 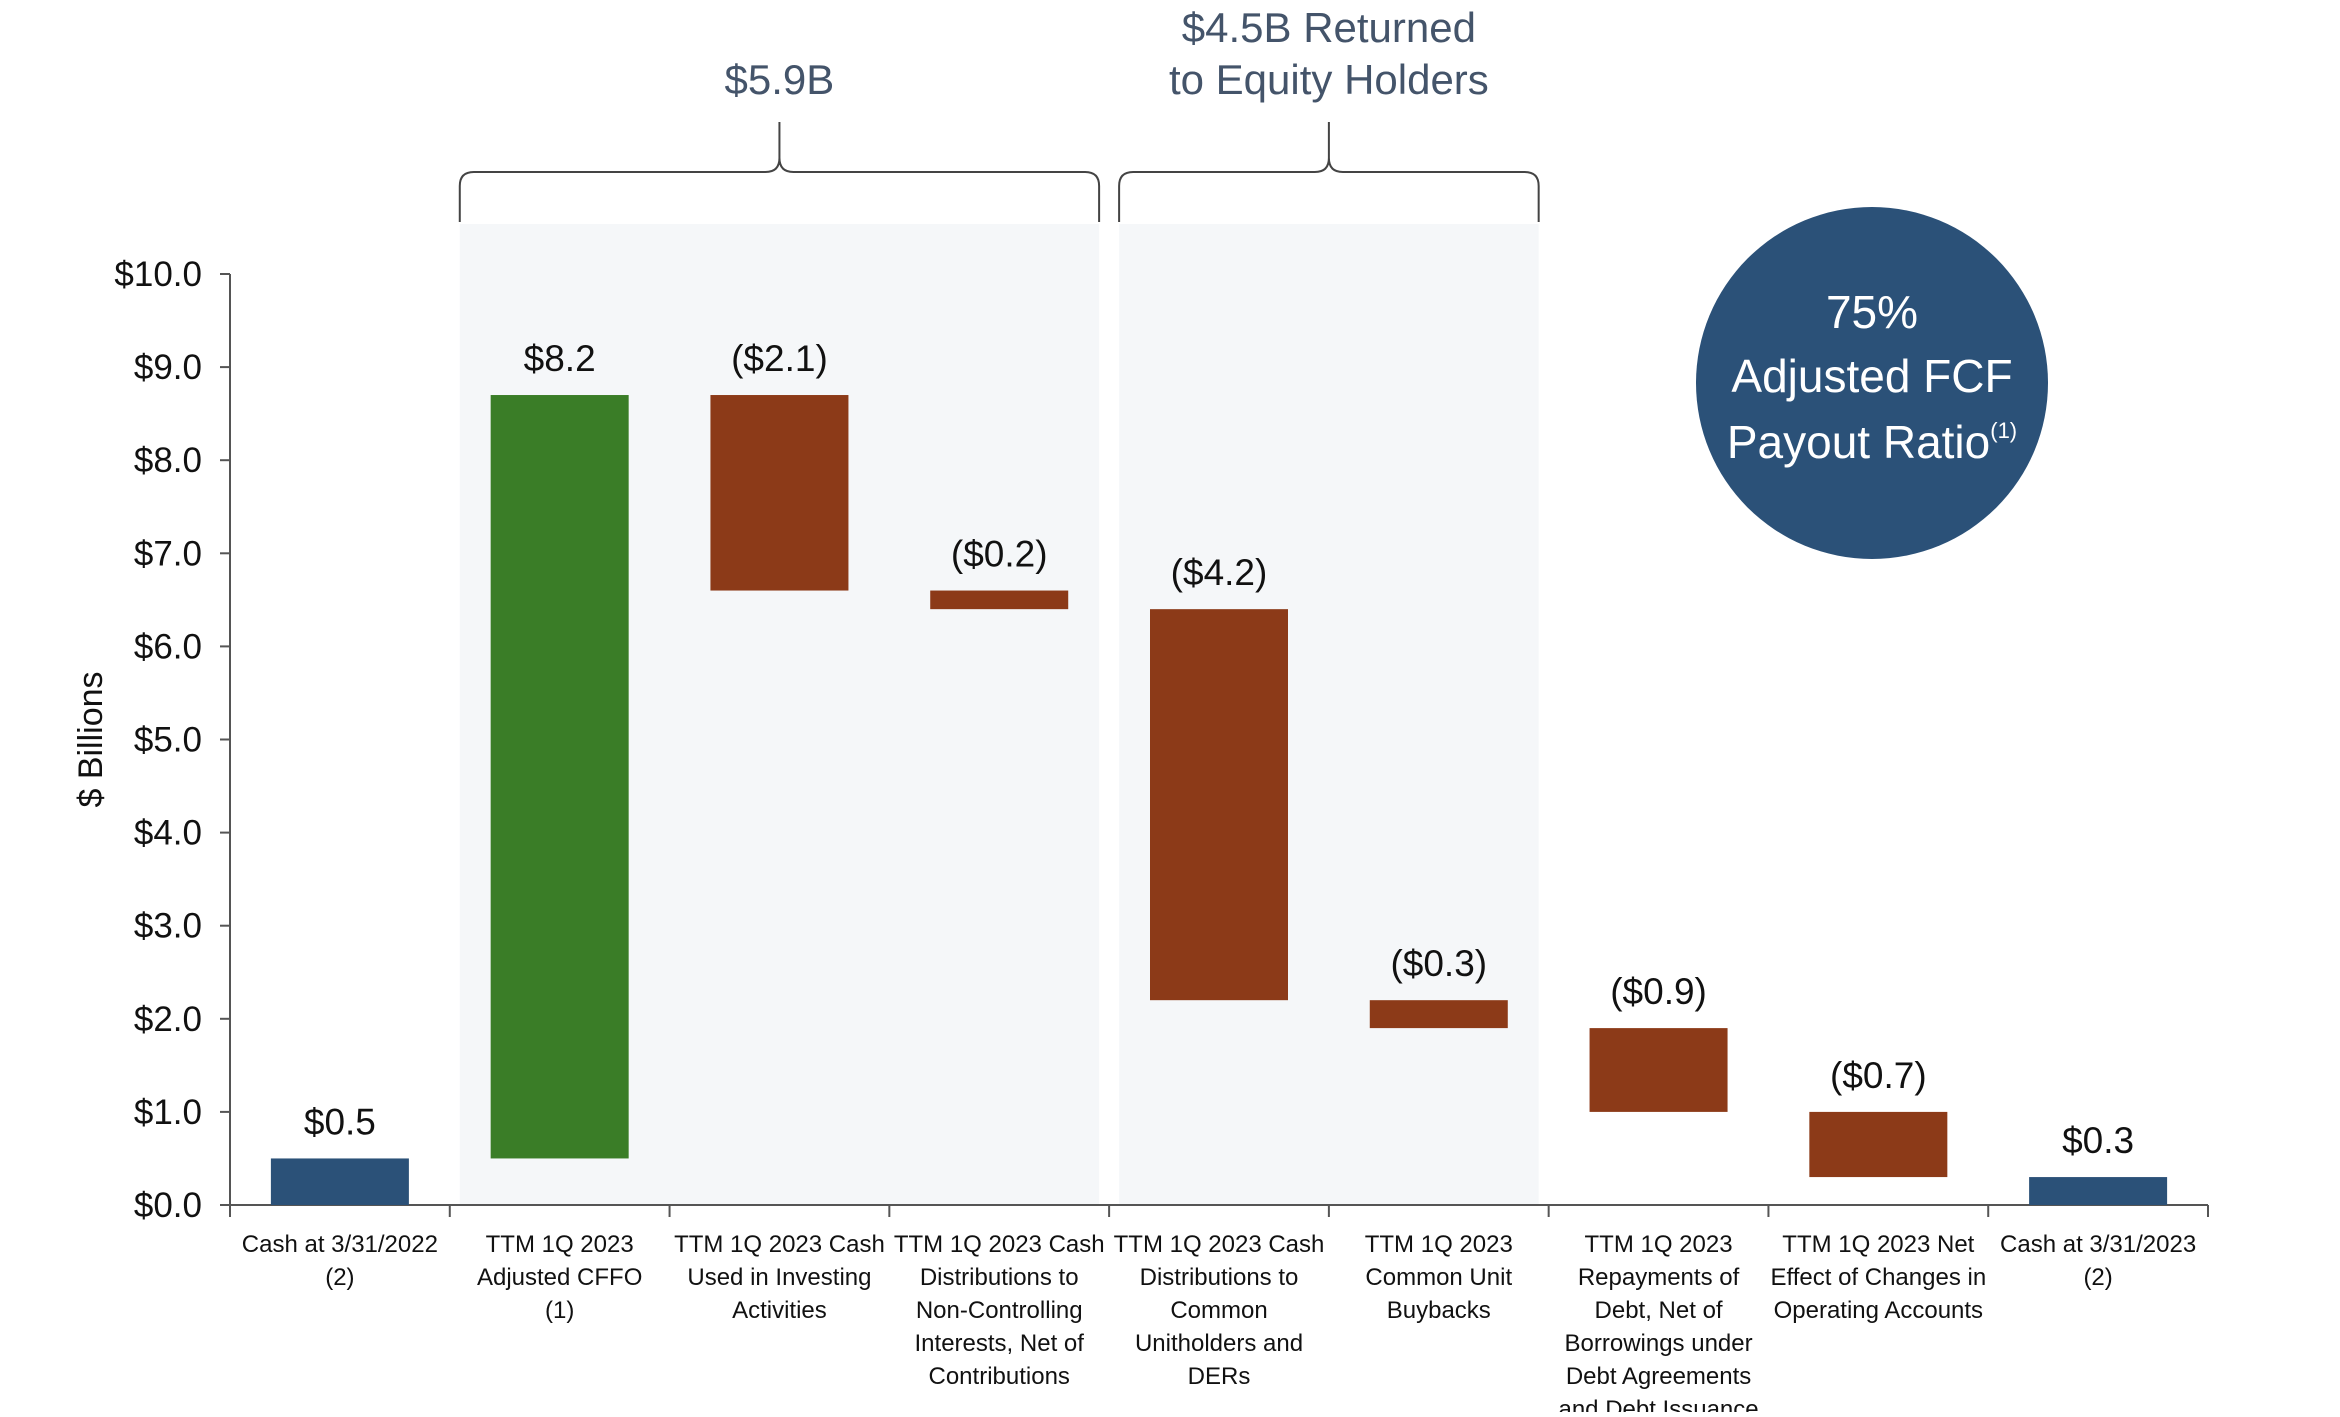 I want to click on category-label-5-line-1: Common Unit, so click(x=1438, y=1277).